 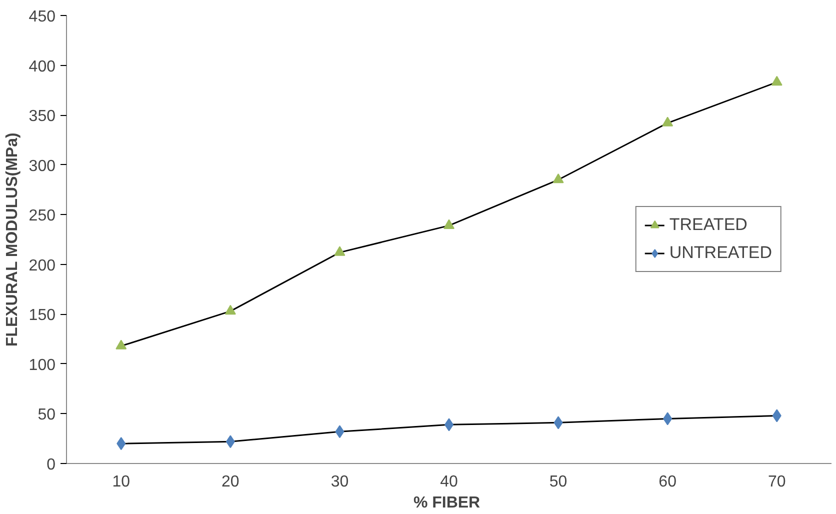 I want to click on legend-label: UNTREATED, so click(x=720, y=253).